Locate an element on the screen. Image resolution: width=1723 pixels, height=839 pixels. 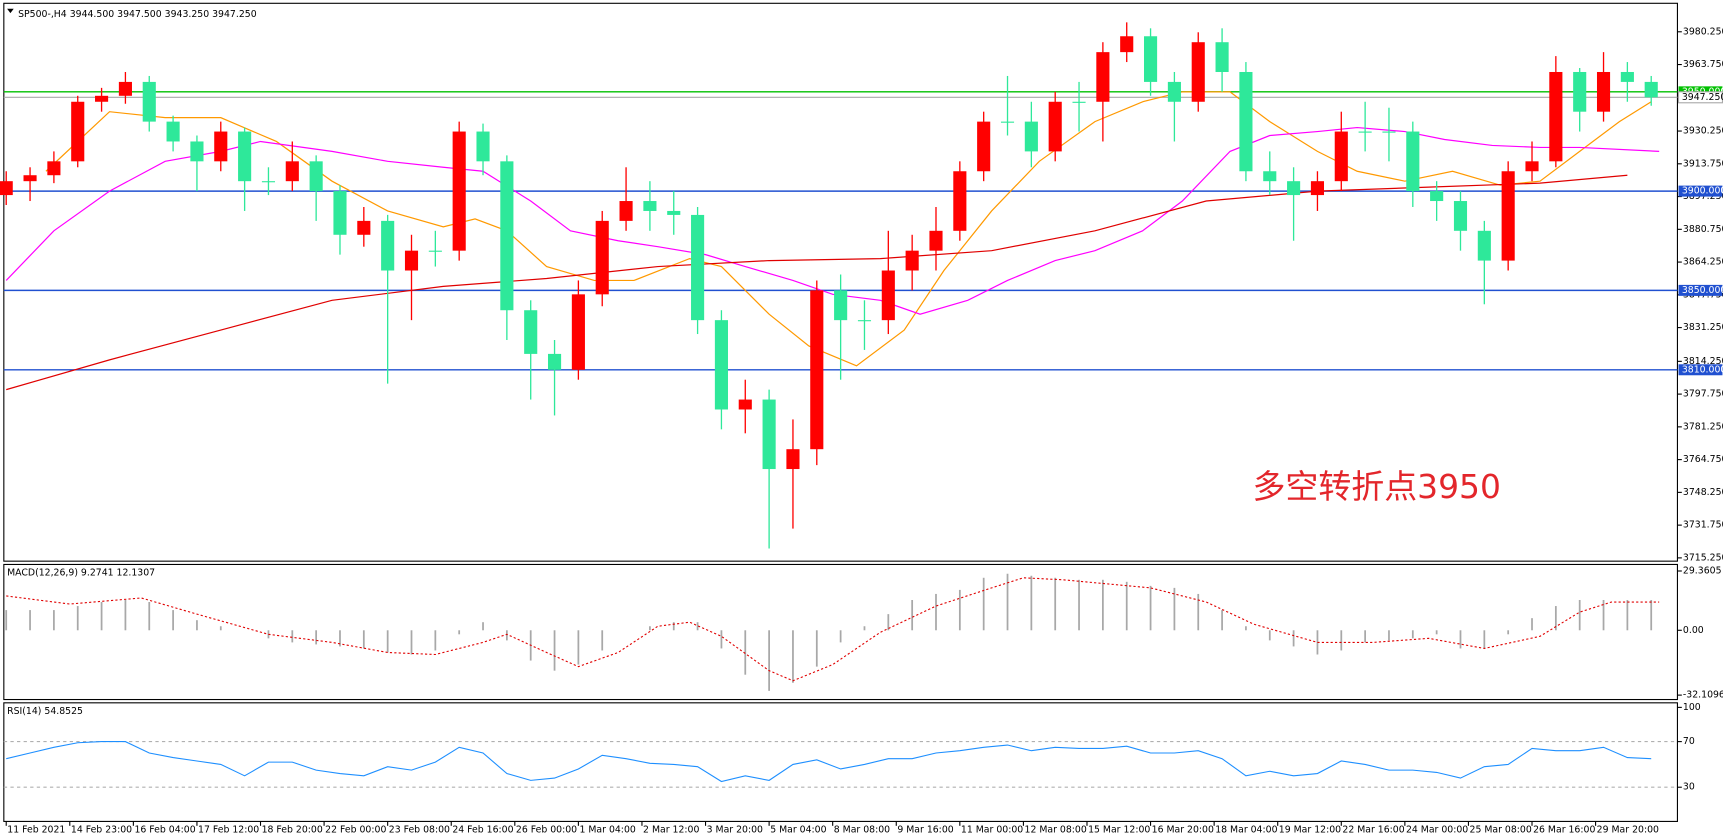
y-tick-label: 3913.750 is located at coordinates (1703, 163).